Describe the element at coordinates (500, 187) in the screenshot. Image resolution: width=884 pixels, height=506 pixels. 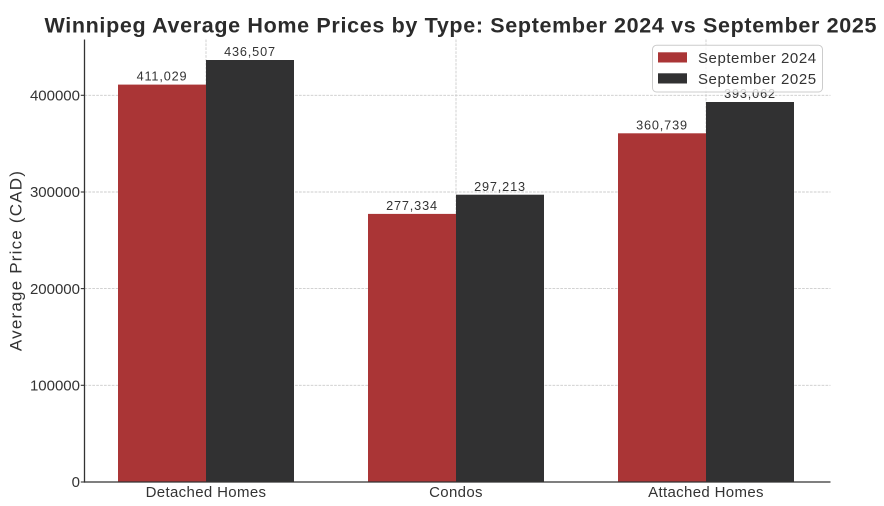
I see `svg-text: 297,213` at that location.